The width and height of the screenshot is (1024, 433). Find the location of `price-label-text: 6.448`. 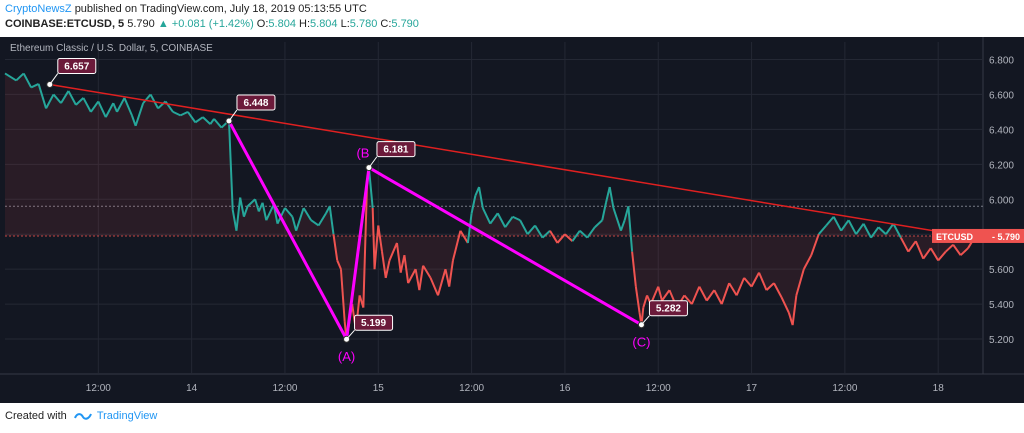

price-label-text: 6.448 is located at coordinates (255, 103).